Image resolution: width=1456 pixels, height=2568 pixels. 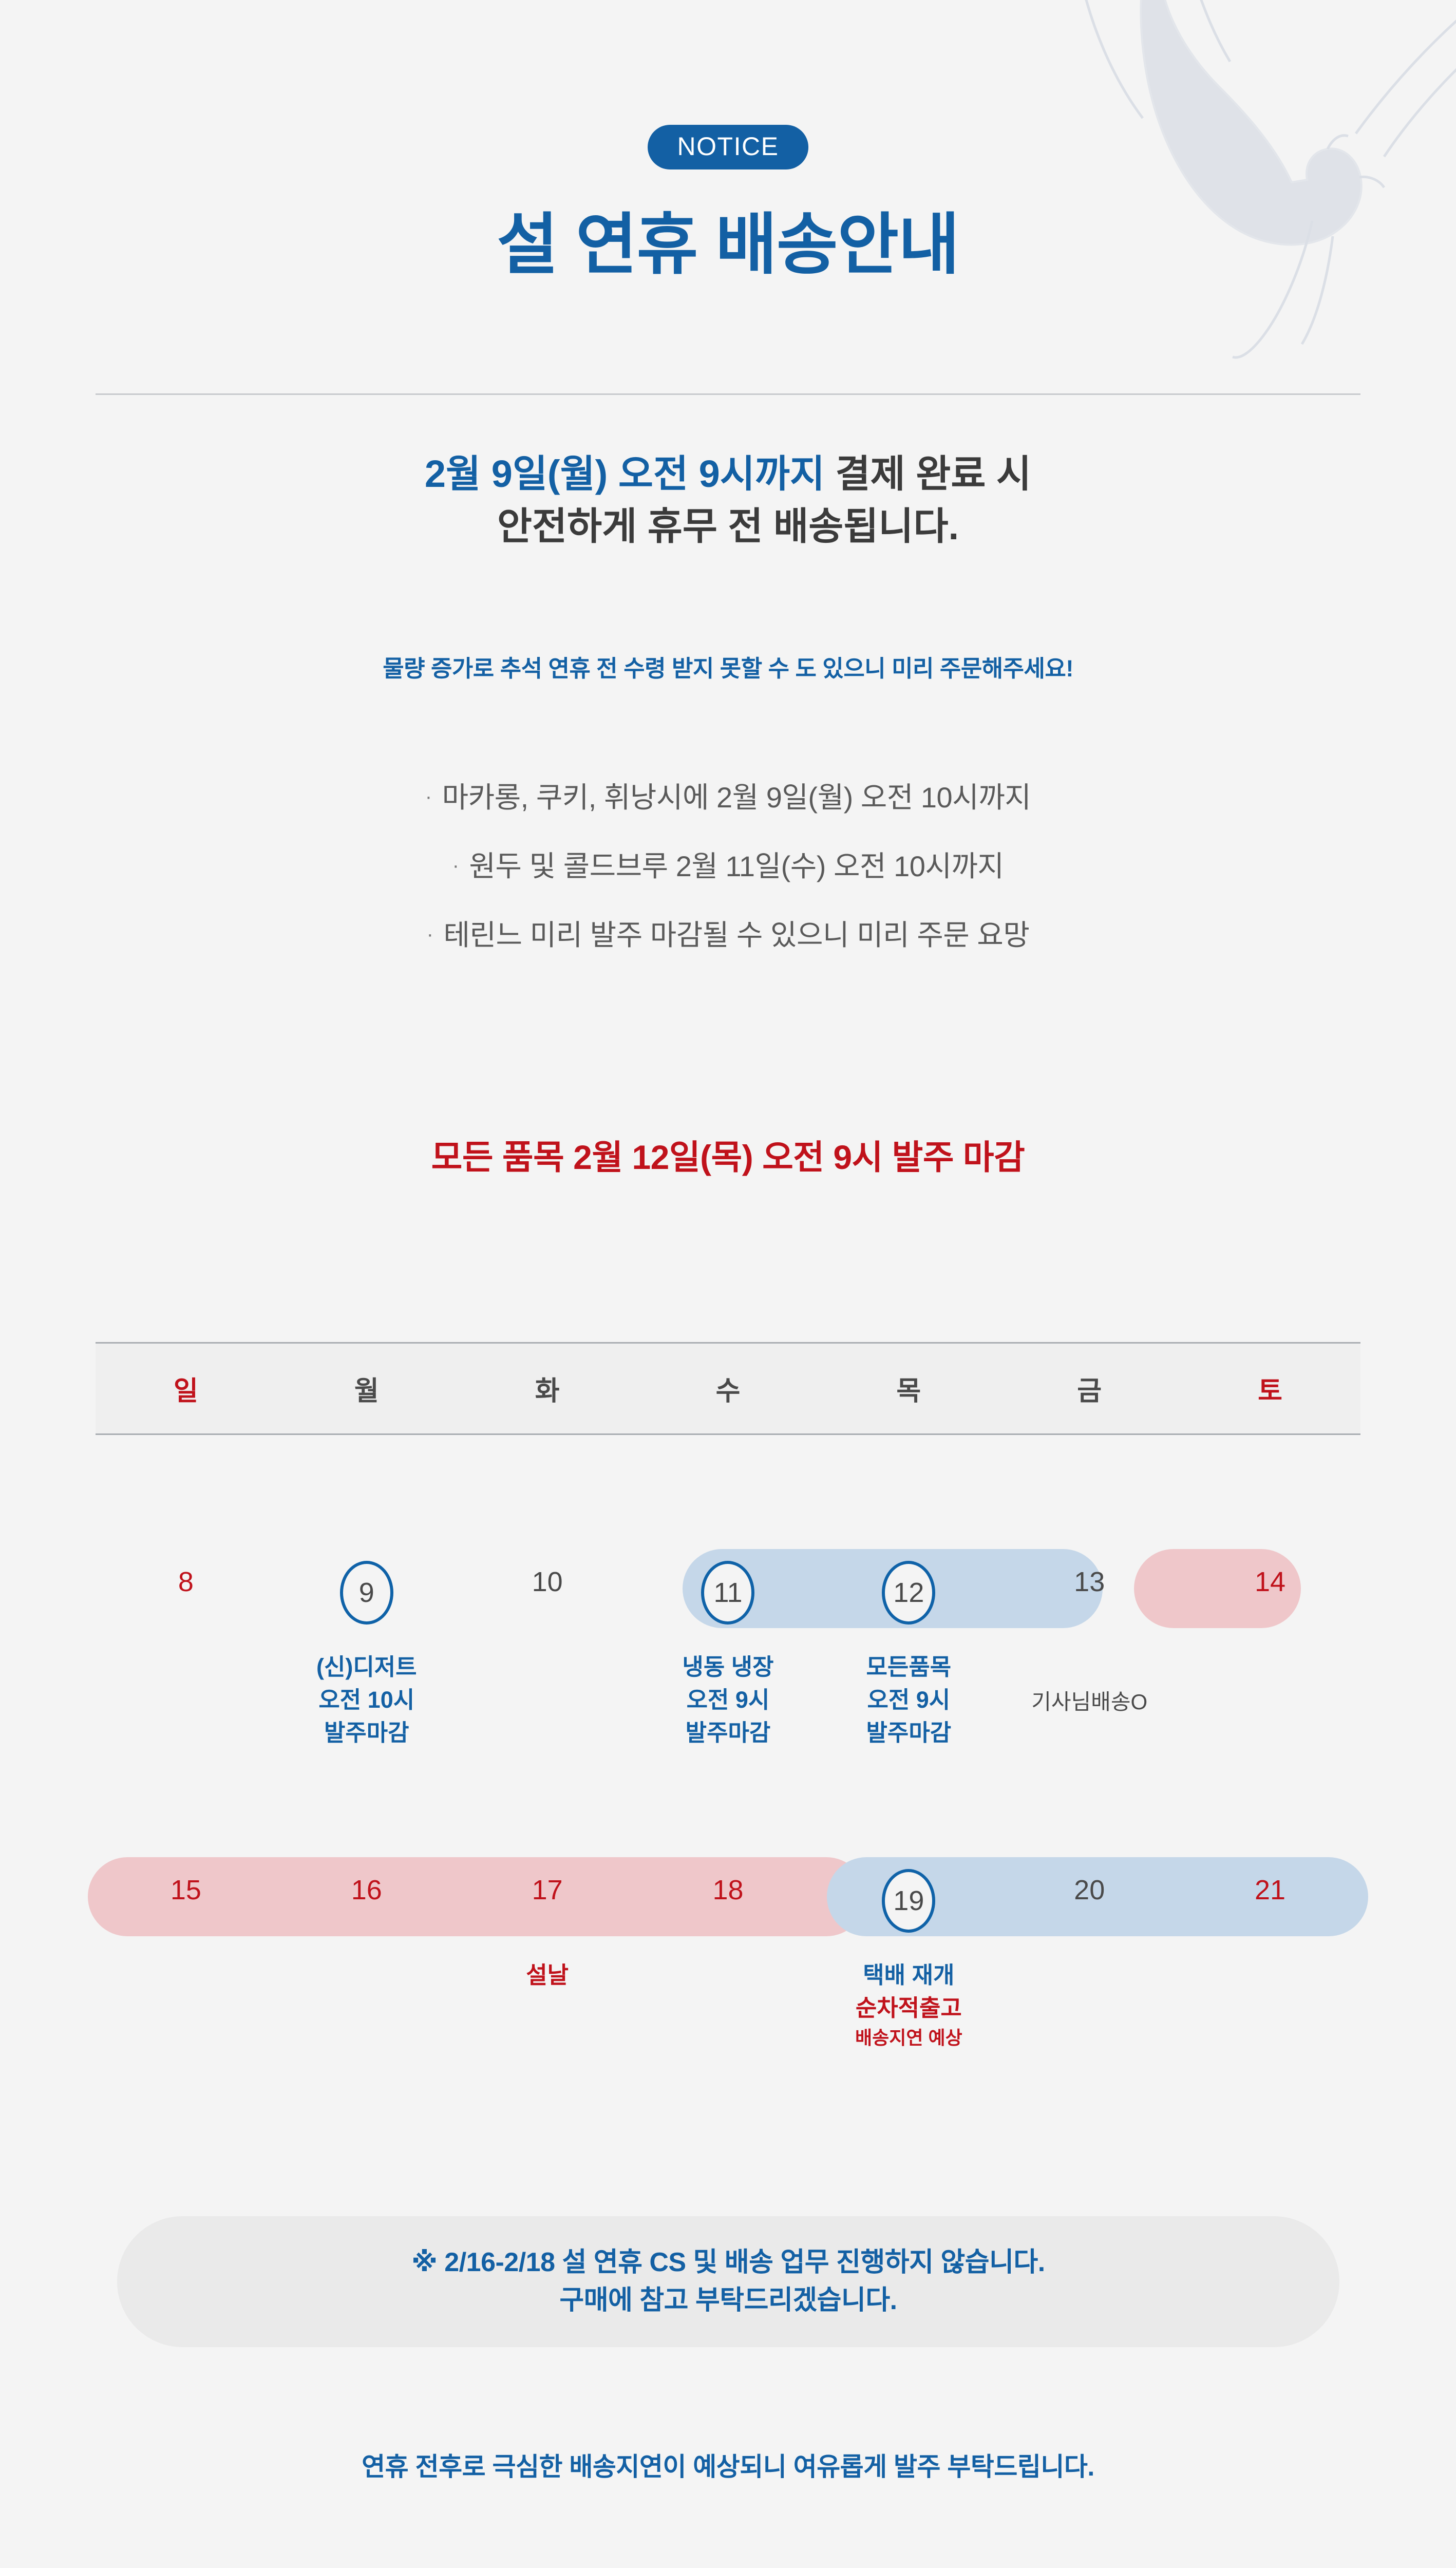 I want to click on weekday-header-fri: 금, so click(x=1089, y=1391).